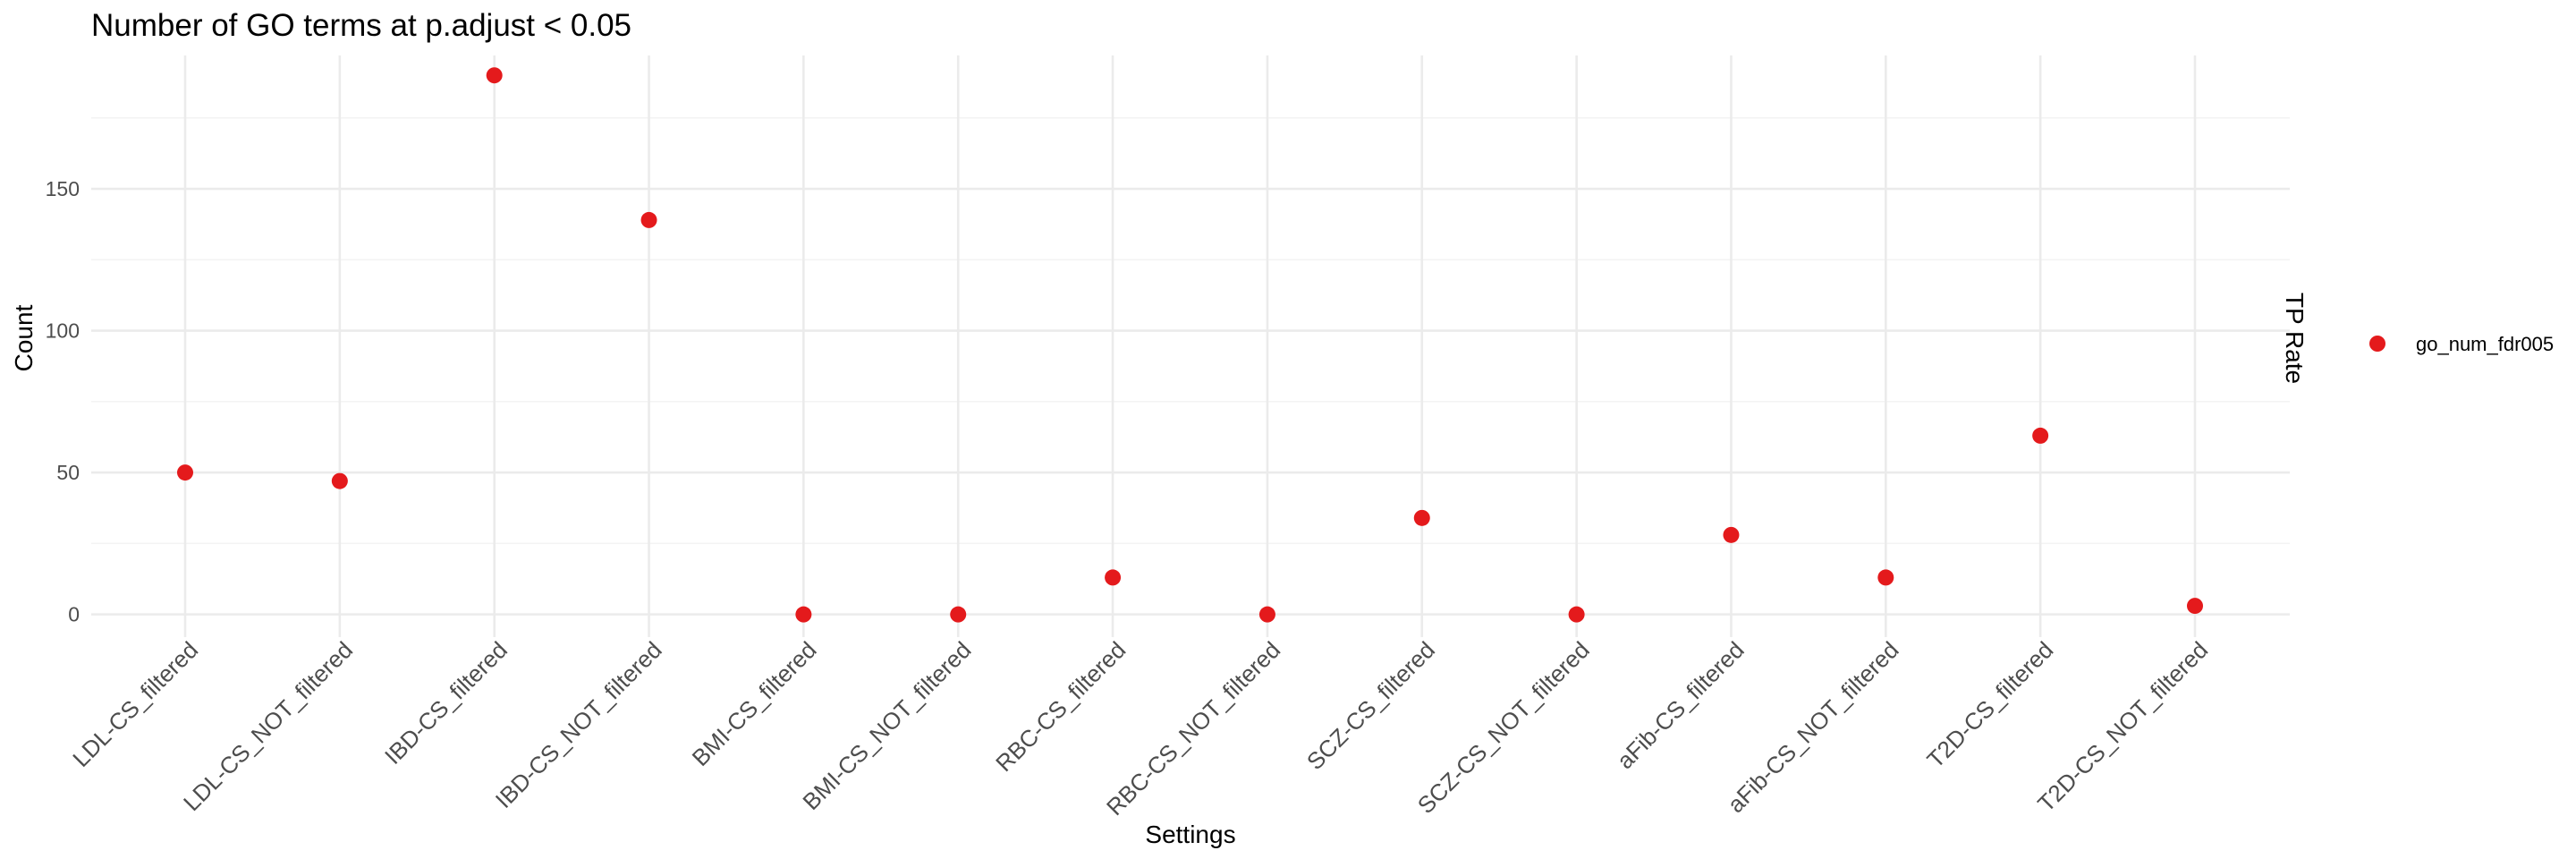  What do you see at coordinates (2295, 338) in the screenshot?
I see `legend-title: TP Rate` at bounding box center [2295, 338].